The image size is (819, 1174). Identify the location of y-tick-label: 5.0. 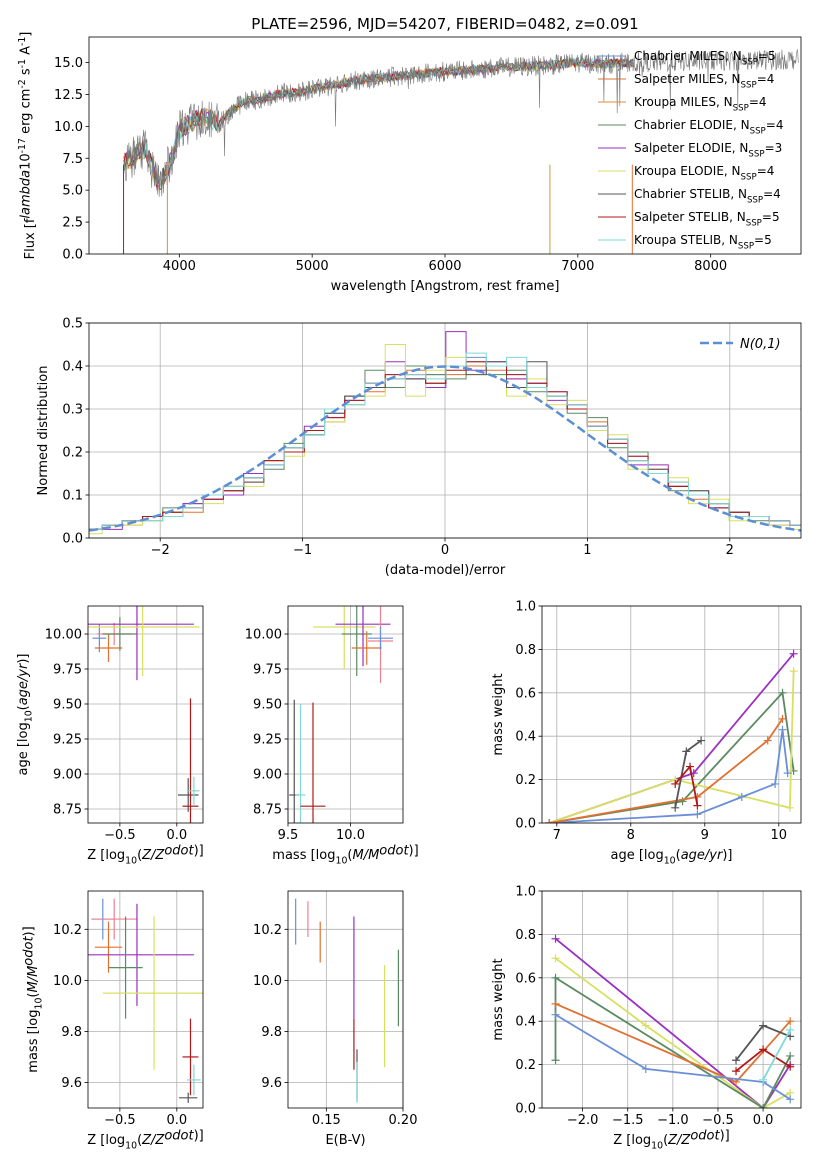
(72, 191).